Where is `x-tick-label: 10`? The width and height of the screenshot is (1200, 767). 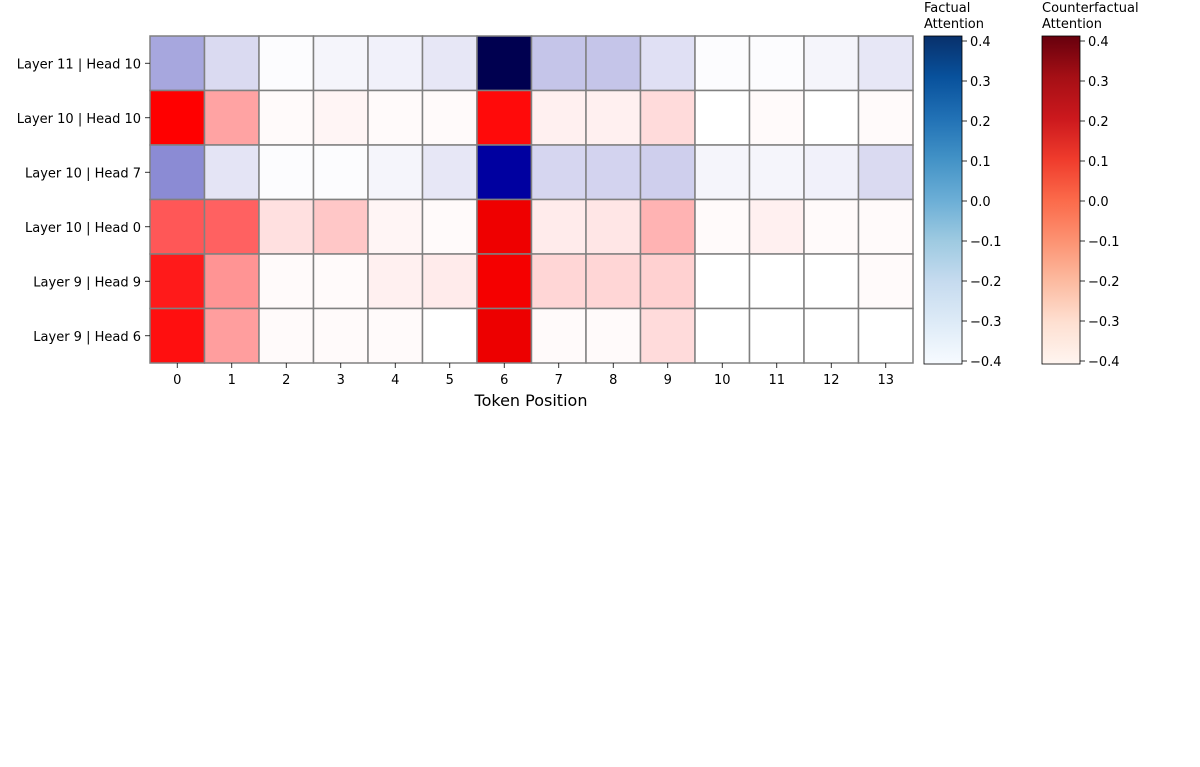
x-tick-label: 10 is located at coordinates (722, 380).